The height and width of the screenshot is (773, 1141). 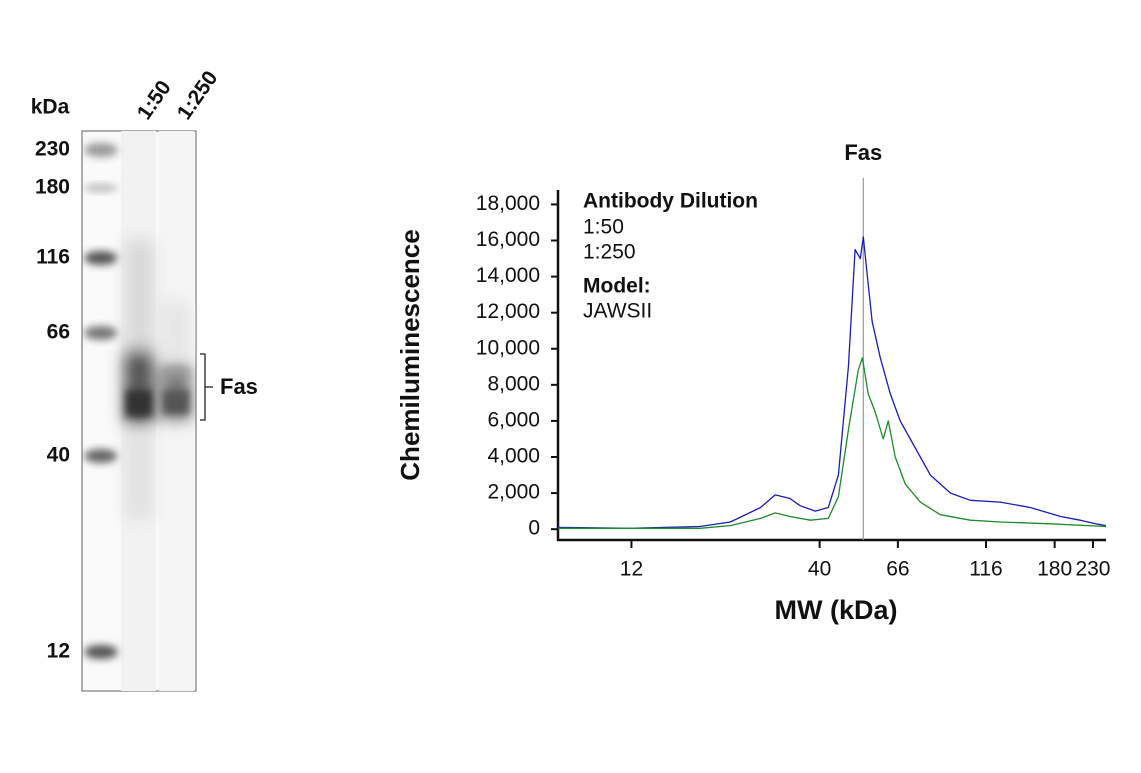 I want to click on y-tick-label: 12,000, so click(x=508, y=311).